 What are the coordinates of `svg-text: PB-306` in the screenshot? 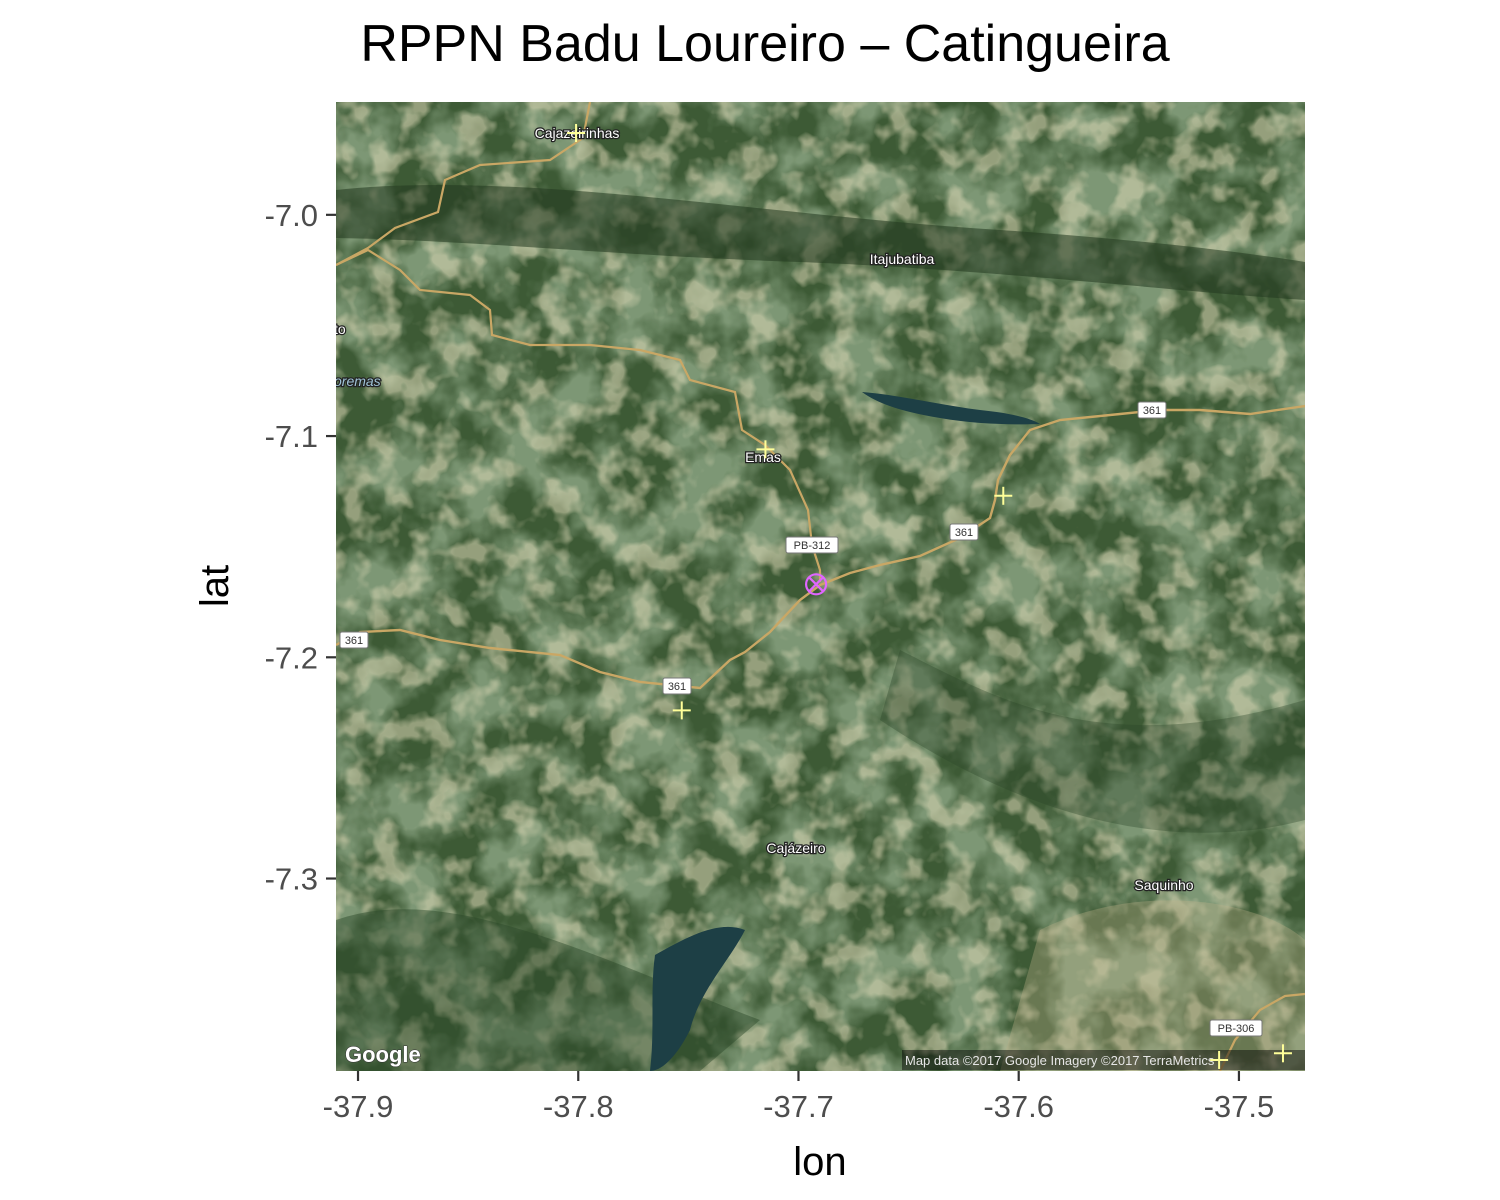 It's located at (1236, 1029).